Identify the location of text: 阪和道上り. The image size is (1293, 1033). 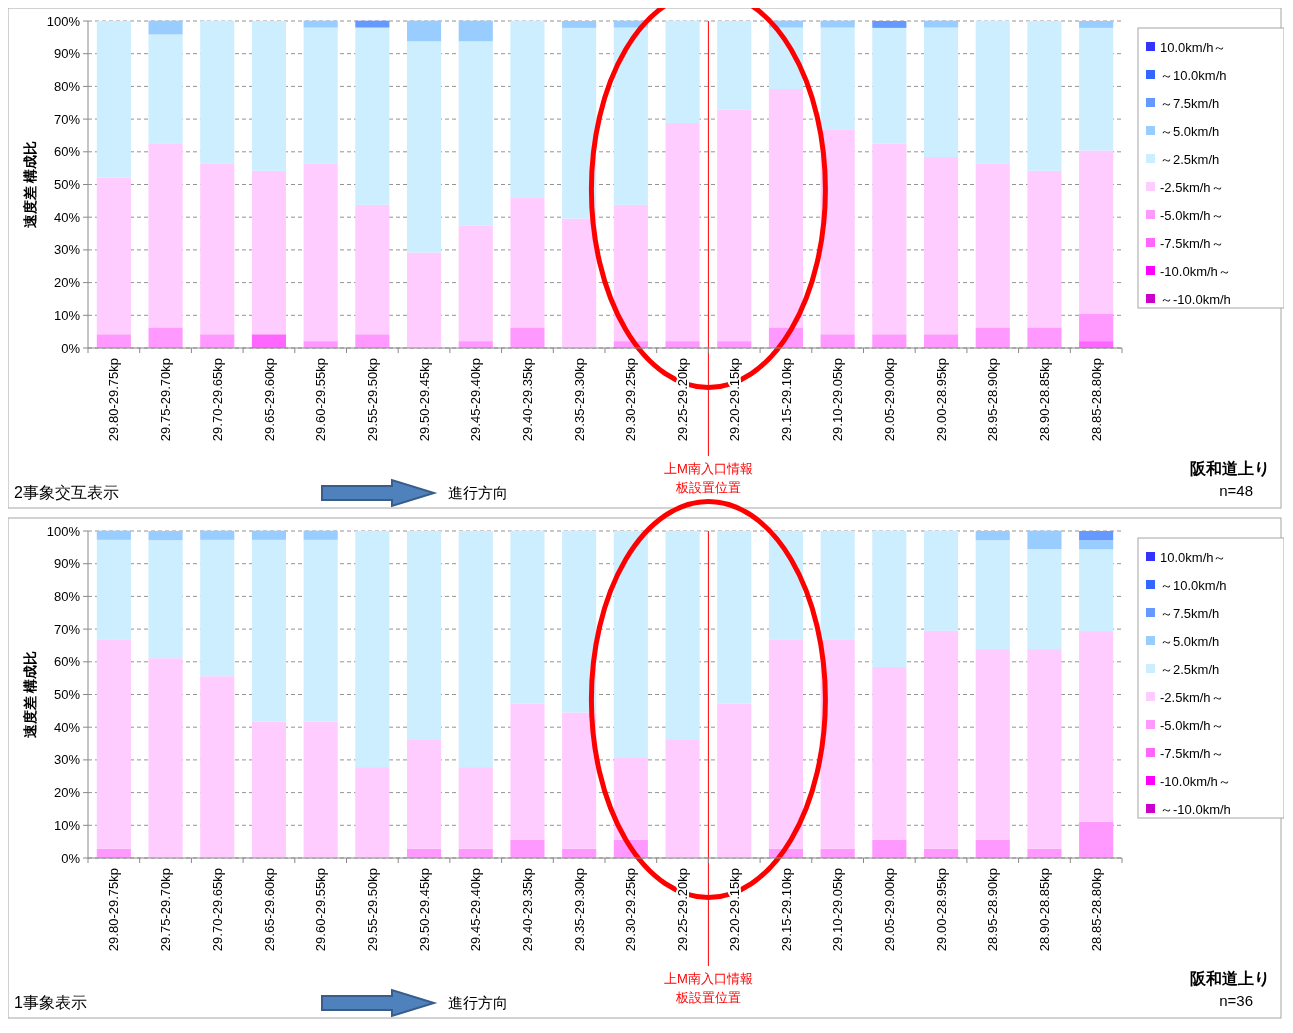
(1230, 978).